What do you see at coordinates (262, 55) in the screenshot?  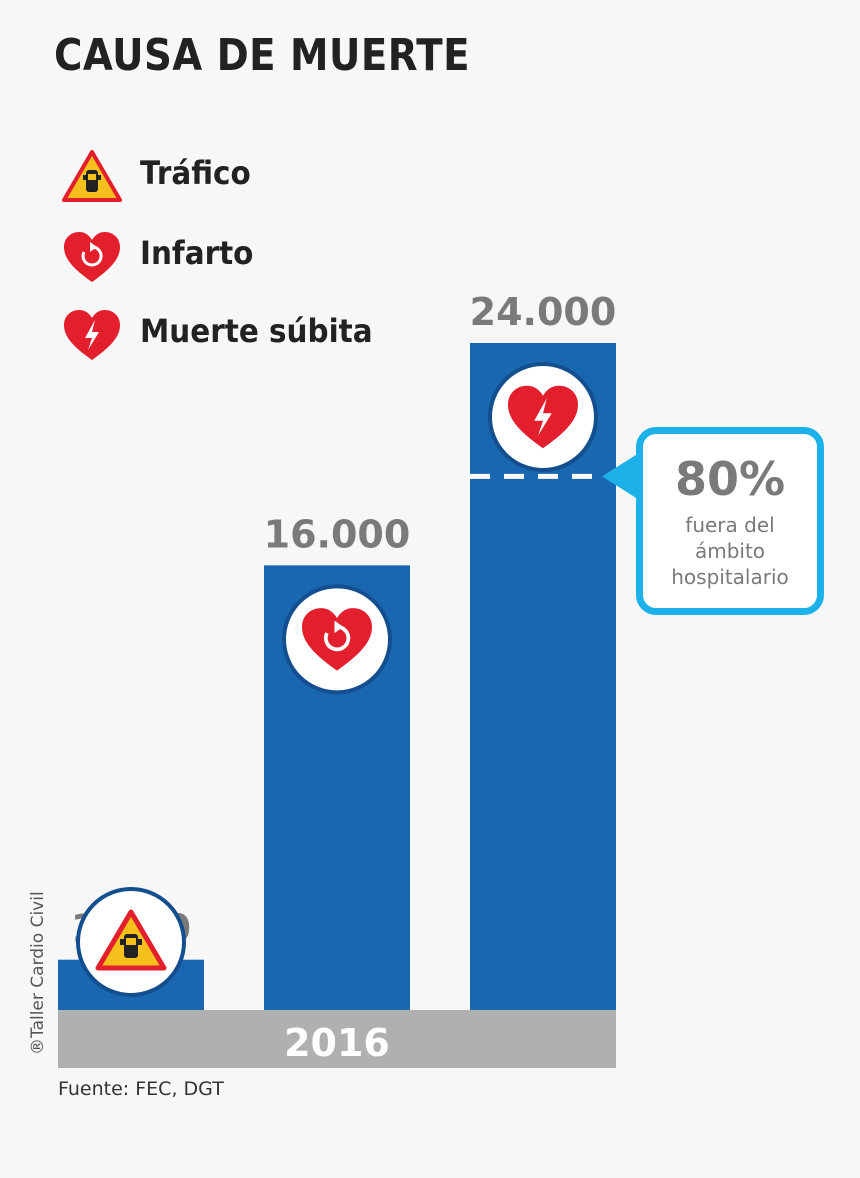 I see `chart-title: CAUSA DE MUERTE` at bounding box center [262, 55].